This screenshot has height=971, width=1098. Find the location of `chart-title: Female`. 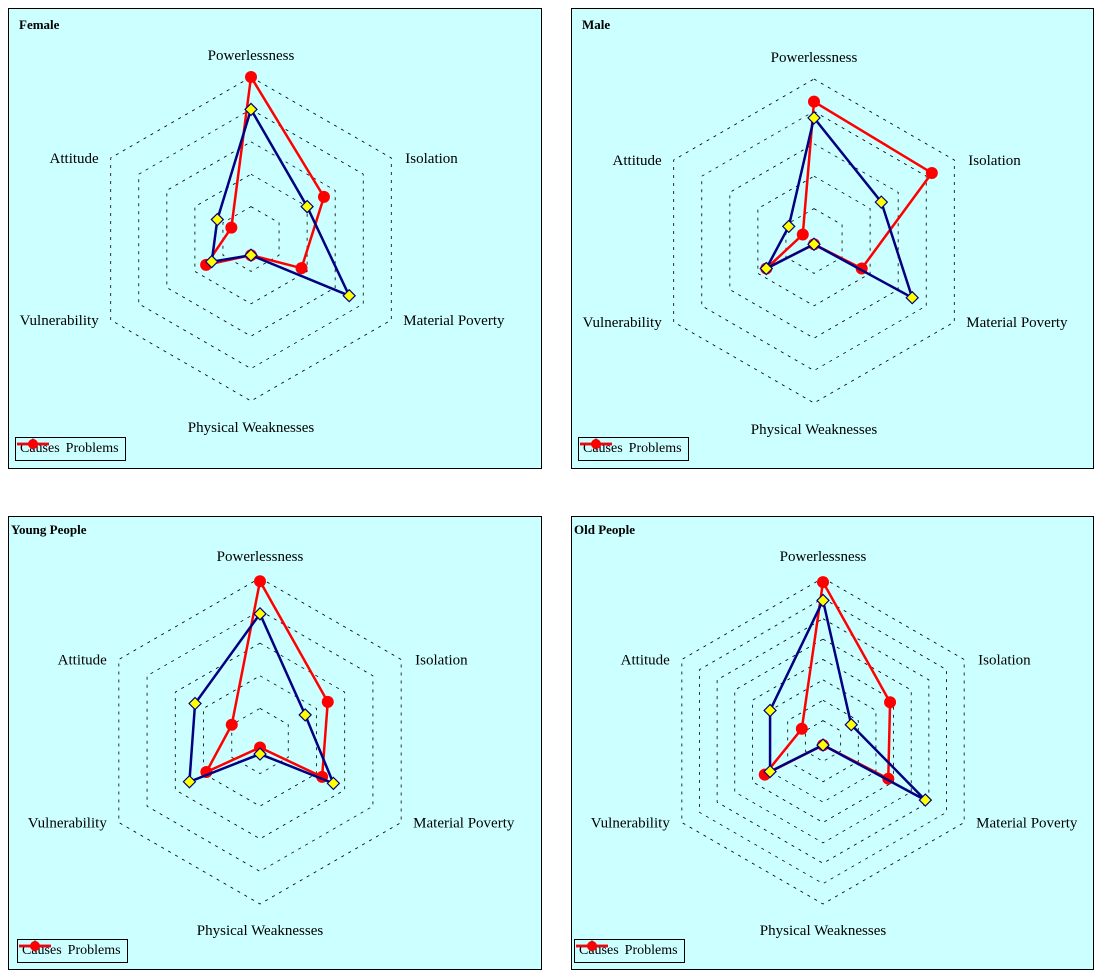

chart-title: Female is located at coordinates (39, 24).